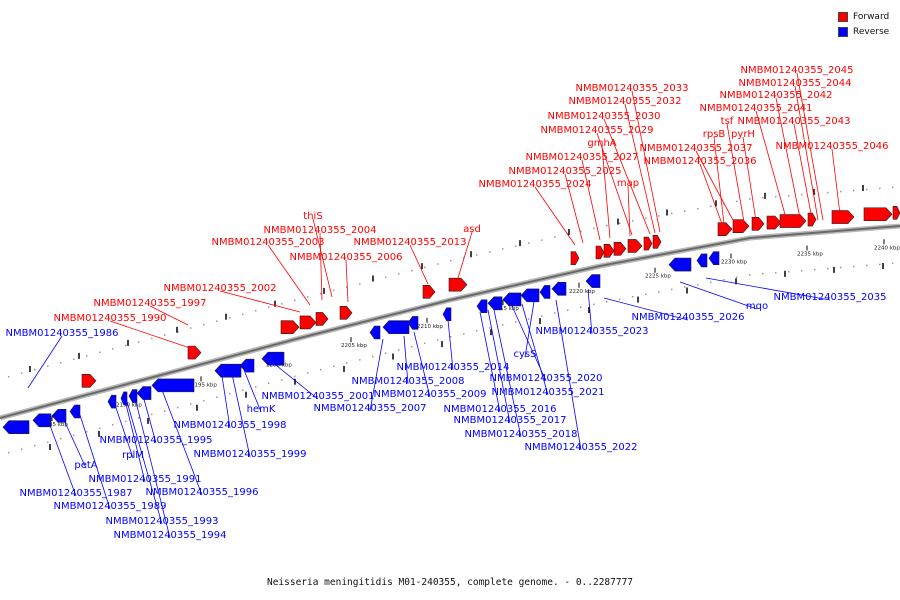 The height and width of the screenshot is (600, 900). Describe the element at coordinates (162, 521) in the screenshot. I see `reverse-gene-label: NMBM01240355_1993` at that location.